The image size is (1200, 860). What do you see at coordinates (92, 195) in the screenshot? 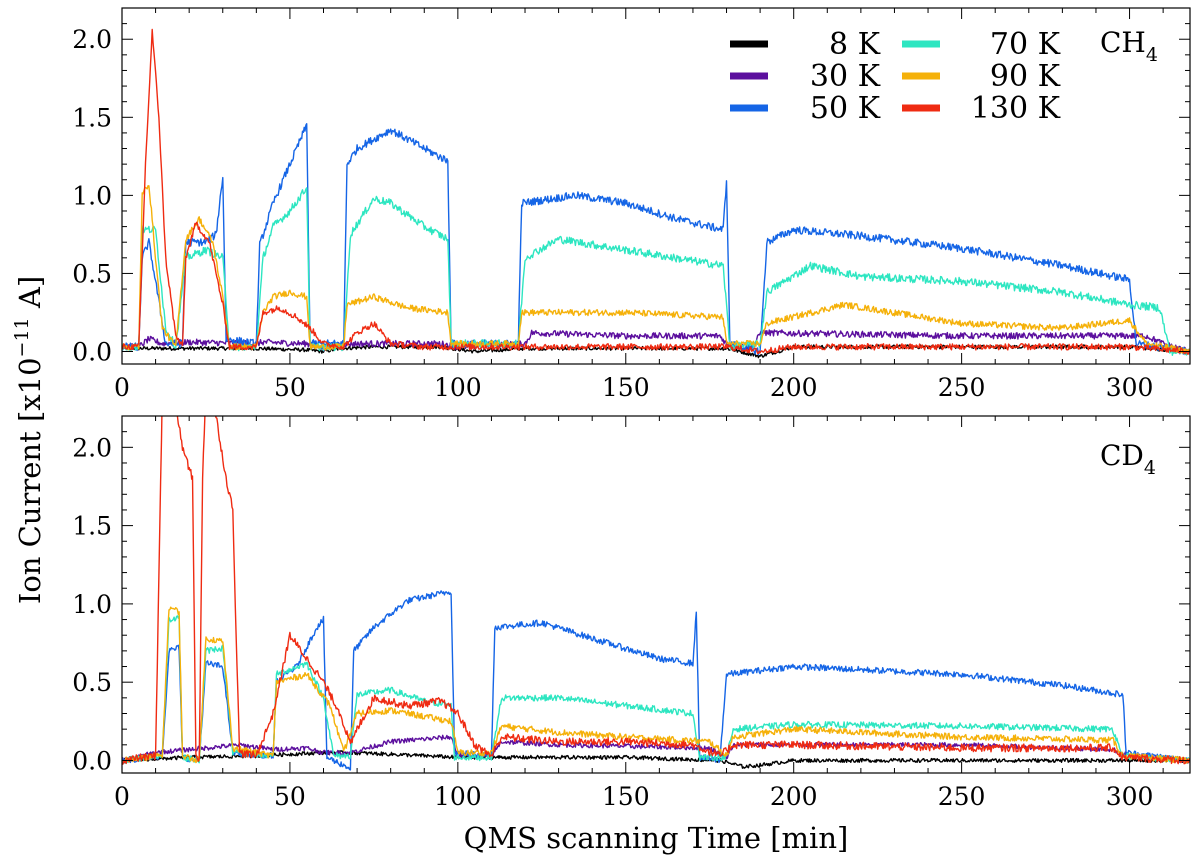
I see `ch4-ytick-label: 1.0` at bounding box center [92, 195].